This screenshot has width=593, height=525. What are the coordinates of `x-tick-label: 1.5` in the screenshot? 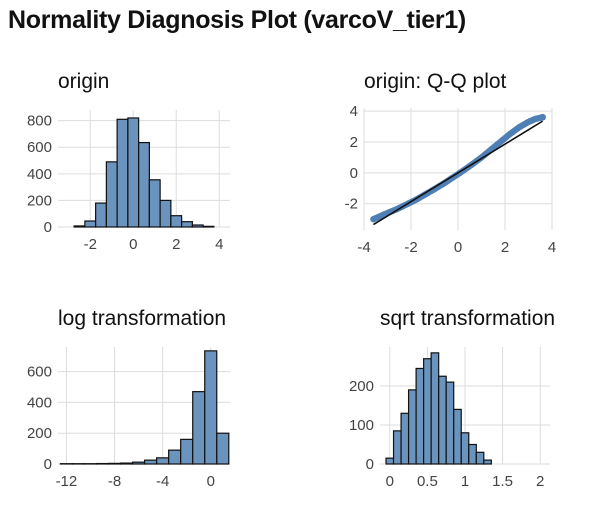 It's located at (502, 481).